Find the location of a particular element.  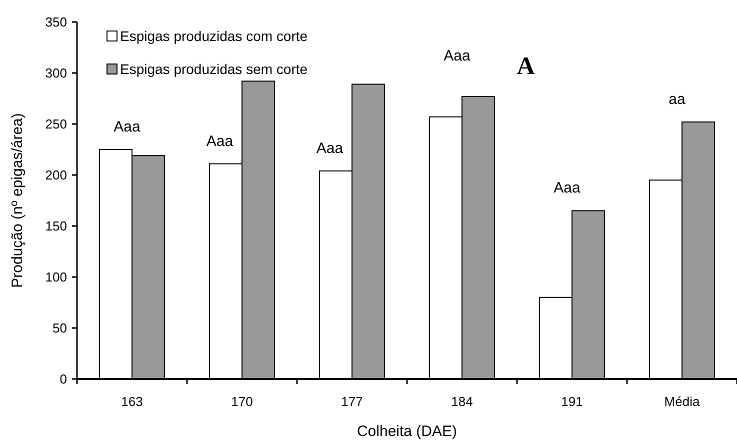

y-tick-label: 250 is located at coordinates (56, 124).